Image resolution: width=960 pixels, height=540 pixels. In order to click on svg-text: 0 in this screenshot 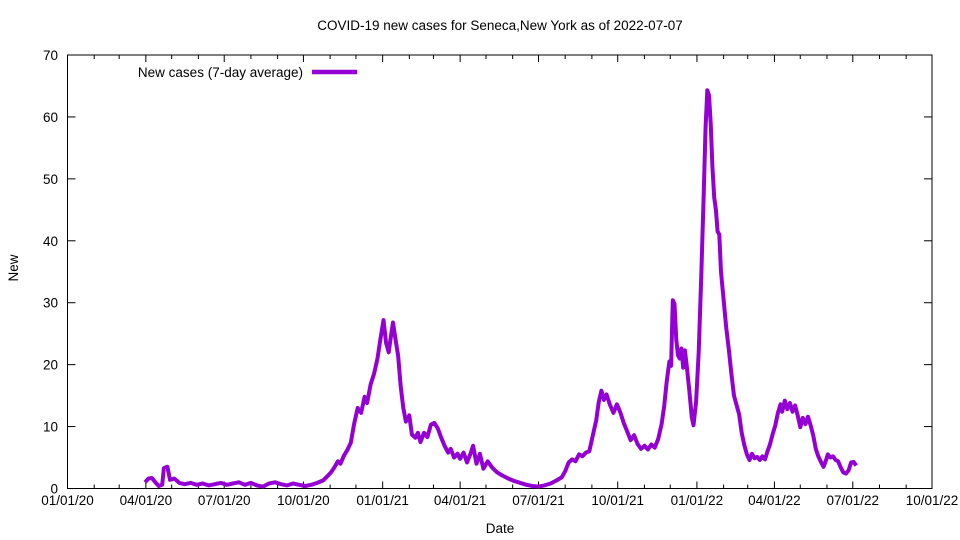, I will do `click(54, 489)`.